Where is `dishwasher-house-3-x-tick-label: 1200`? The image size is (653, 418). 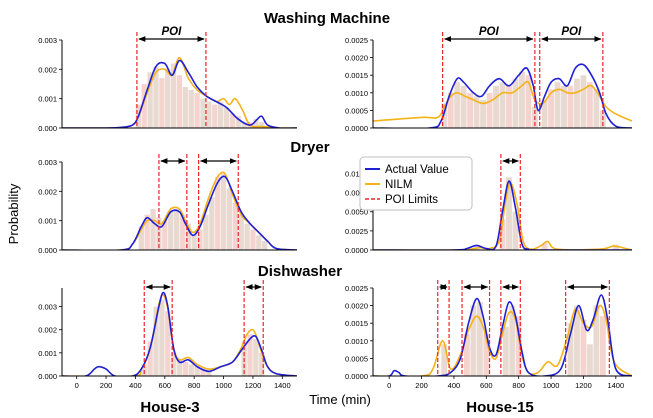 dishwasher-house-3-x-tick-label: 1200 is located at coordinates (253, 385).